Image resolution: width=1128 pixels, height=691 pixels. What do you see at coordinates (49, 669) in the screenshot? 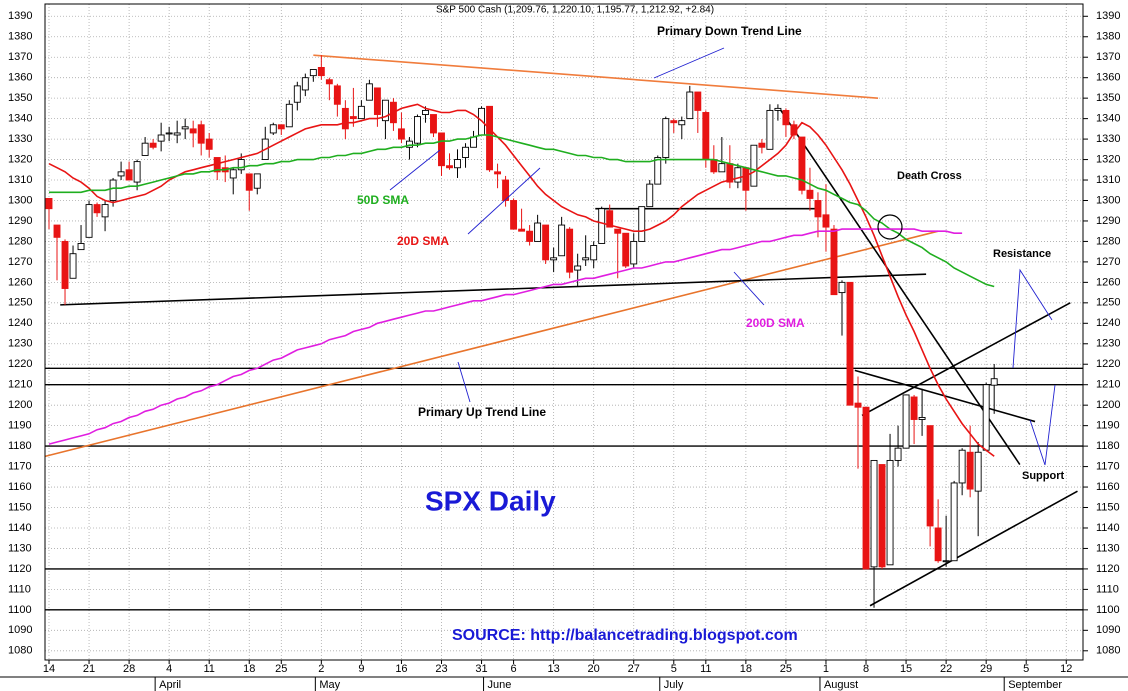
I see `x-tick-label: 14` at bounding box center [49, 669].